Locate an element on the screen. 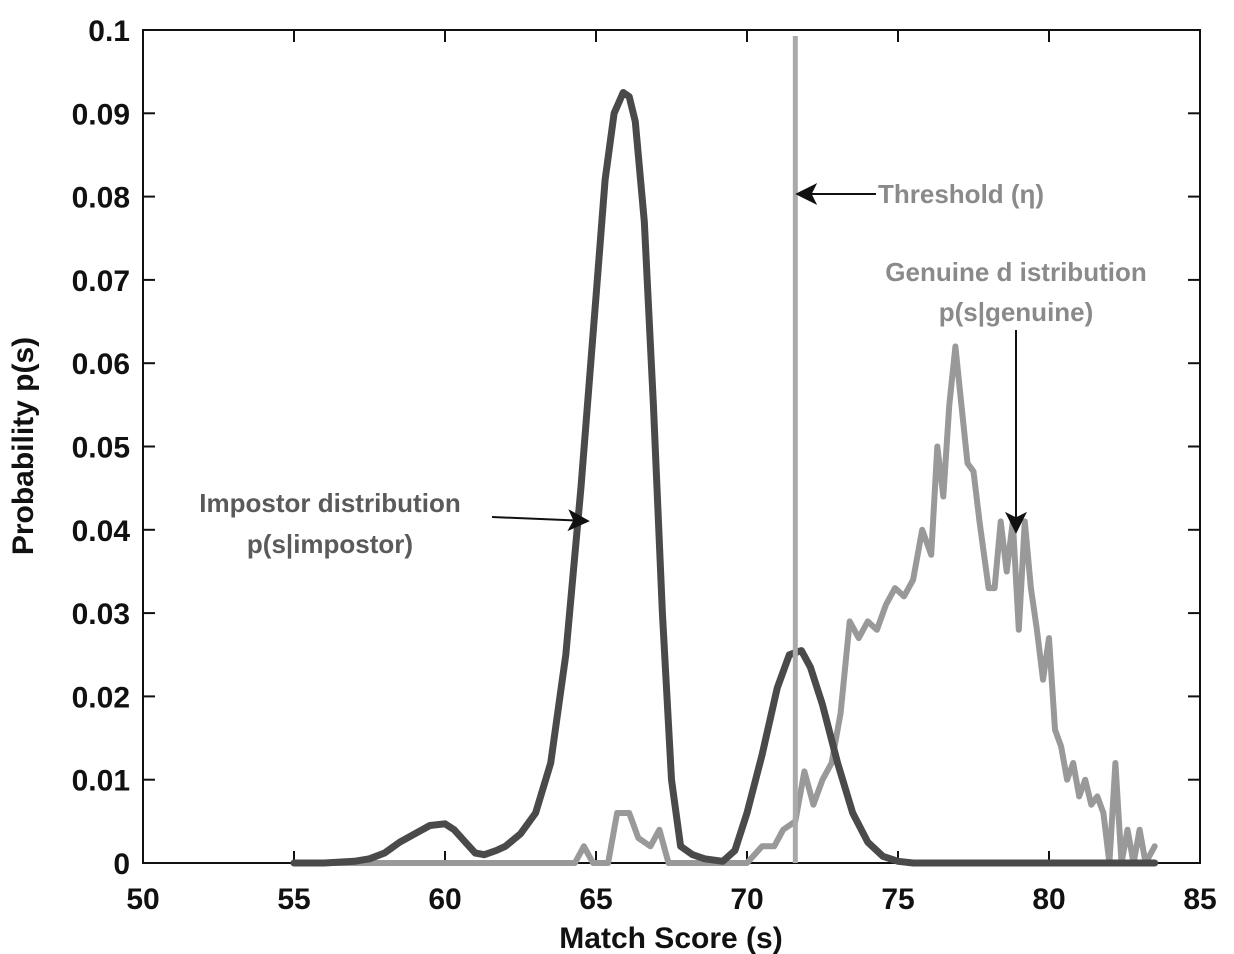 This screenshot has height=954, width=1234. y-tick-label: 0.01 is located at coordinates (101, 781).